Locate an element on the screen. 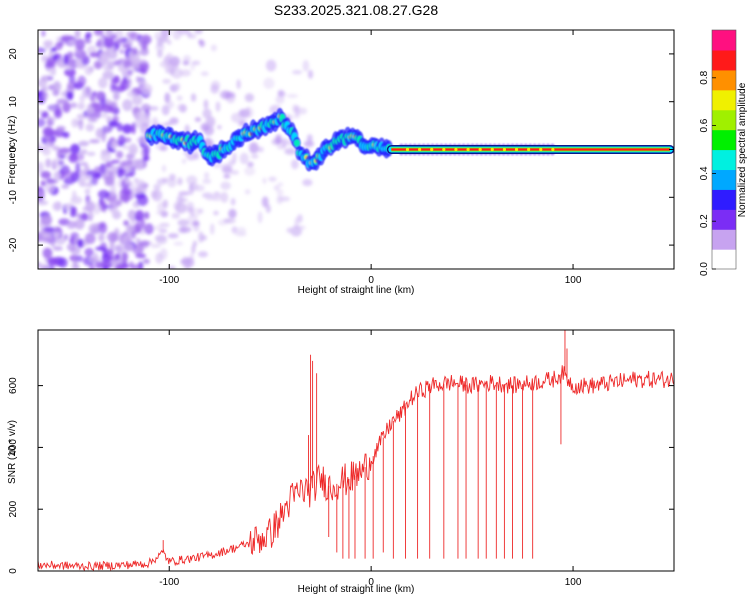  snr-y-tick-label: 600 is located at coordinates (13, 385).